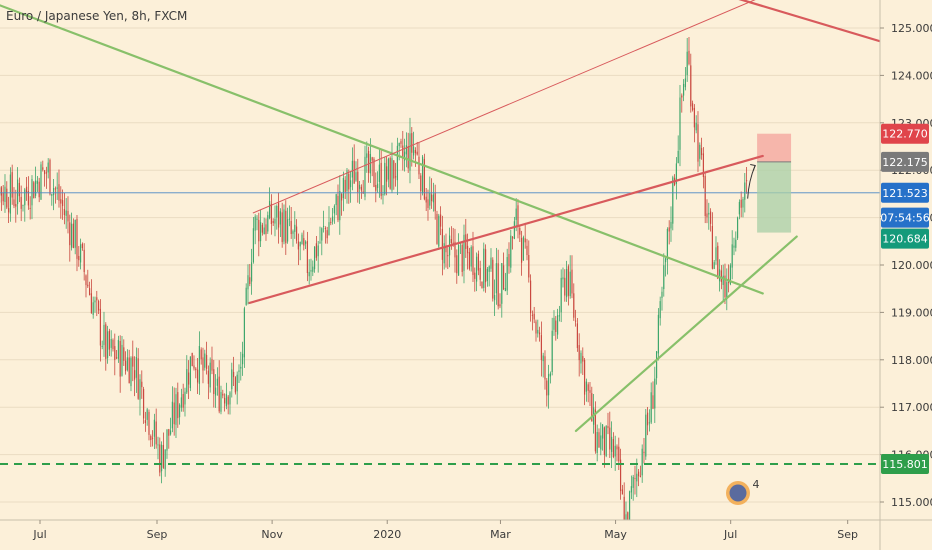 Image resolution: width=932 pixels, height=550 pixels. I want to click on position-stop-zone, so click(774, 147).